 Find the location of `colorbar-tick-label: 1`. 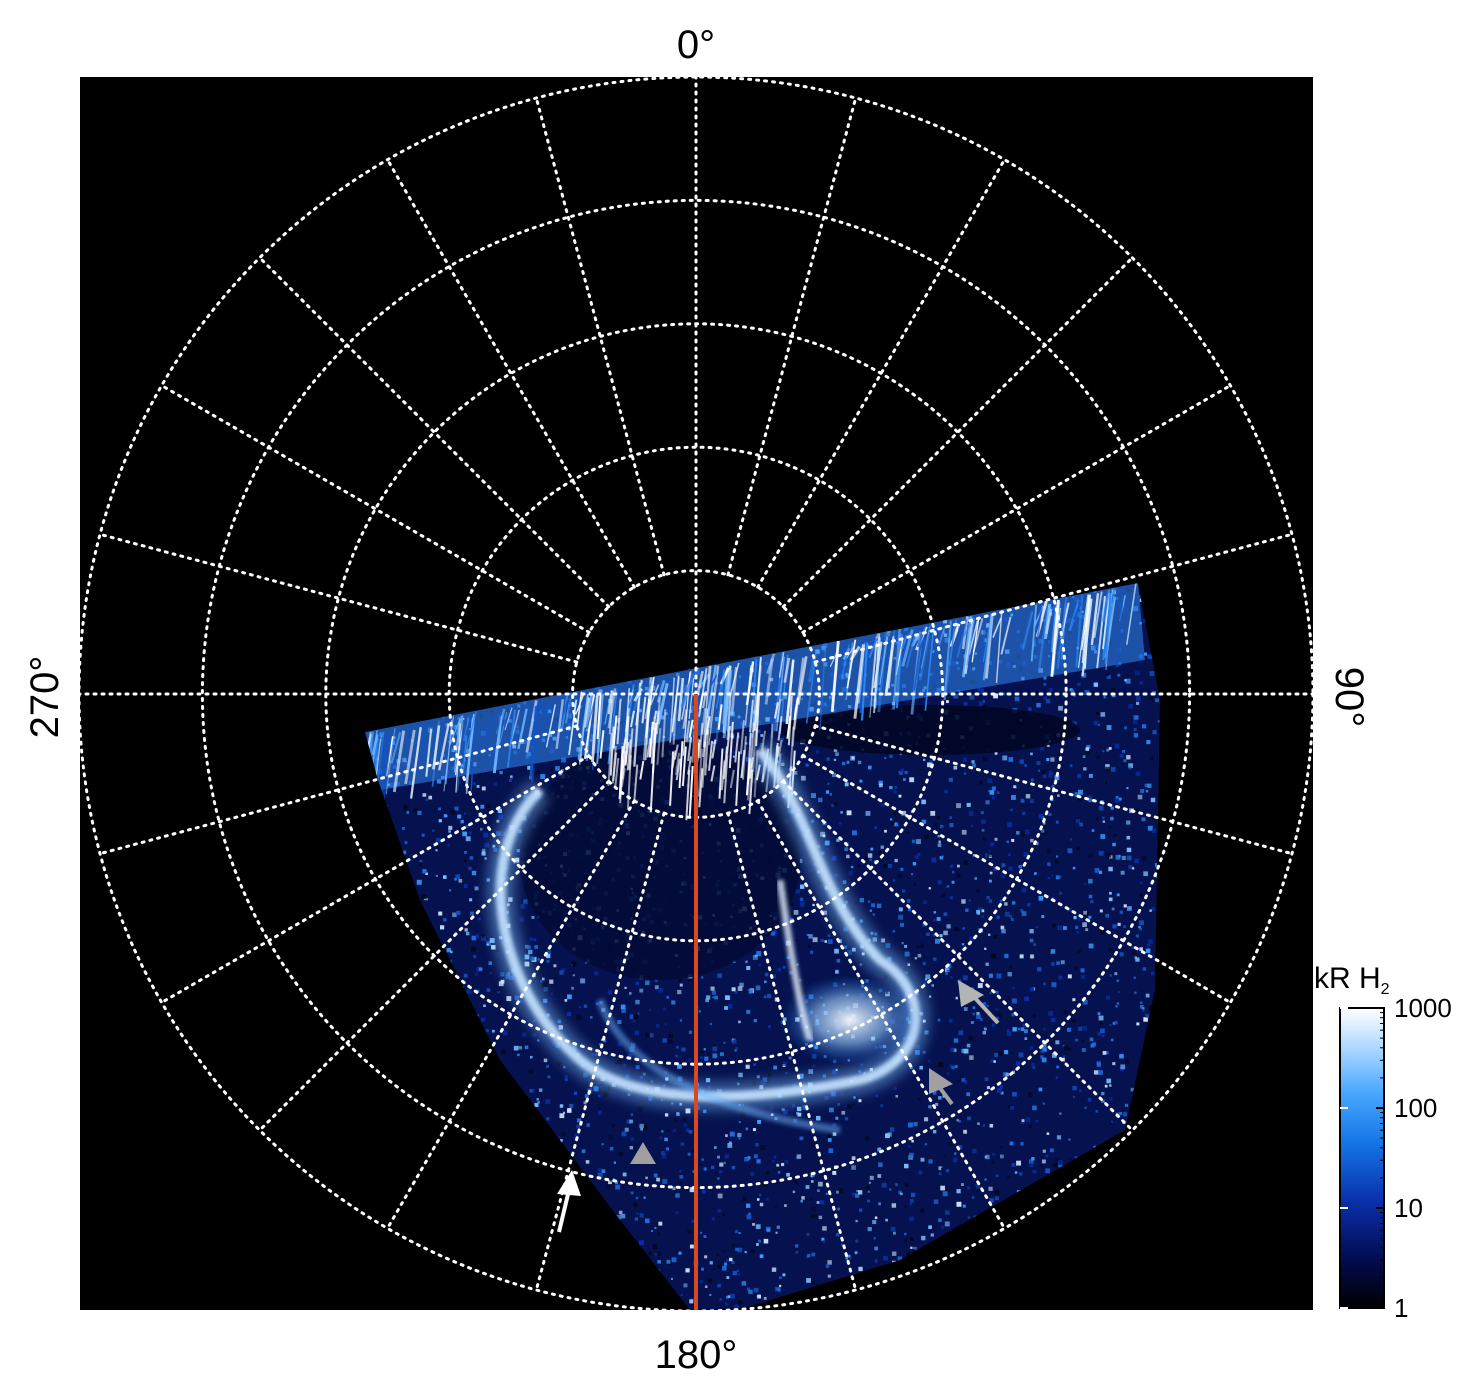

colorbar-tick-label: 1 is located at coordinates (1401, 1308).